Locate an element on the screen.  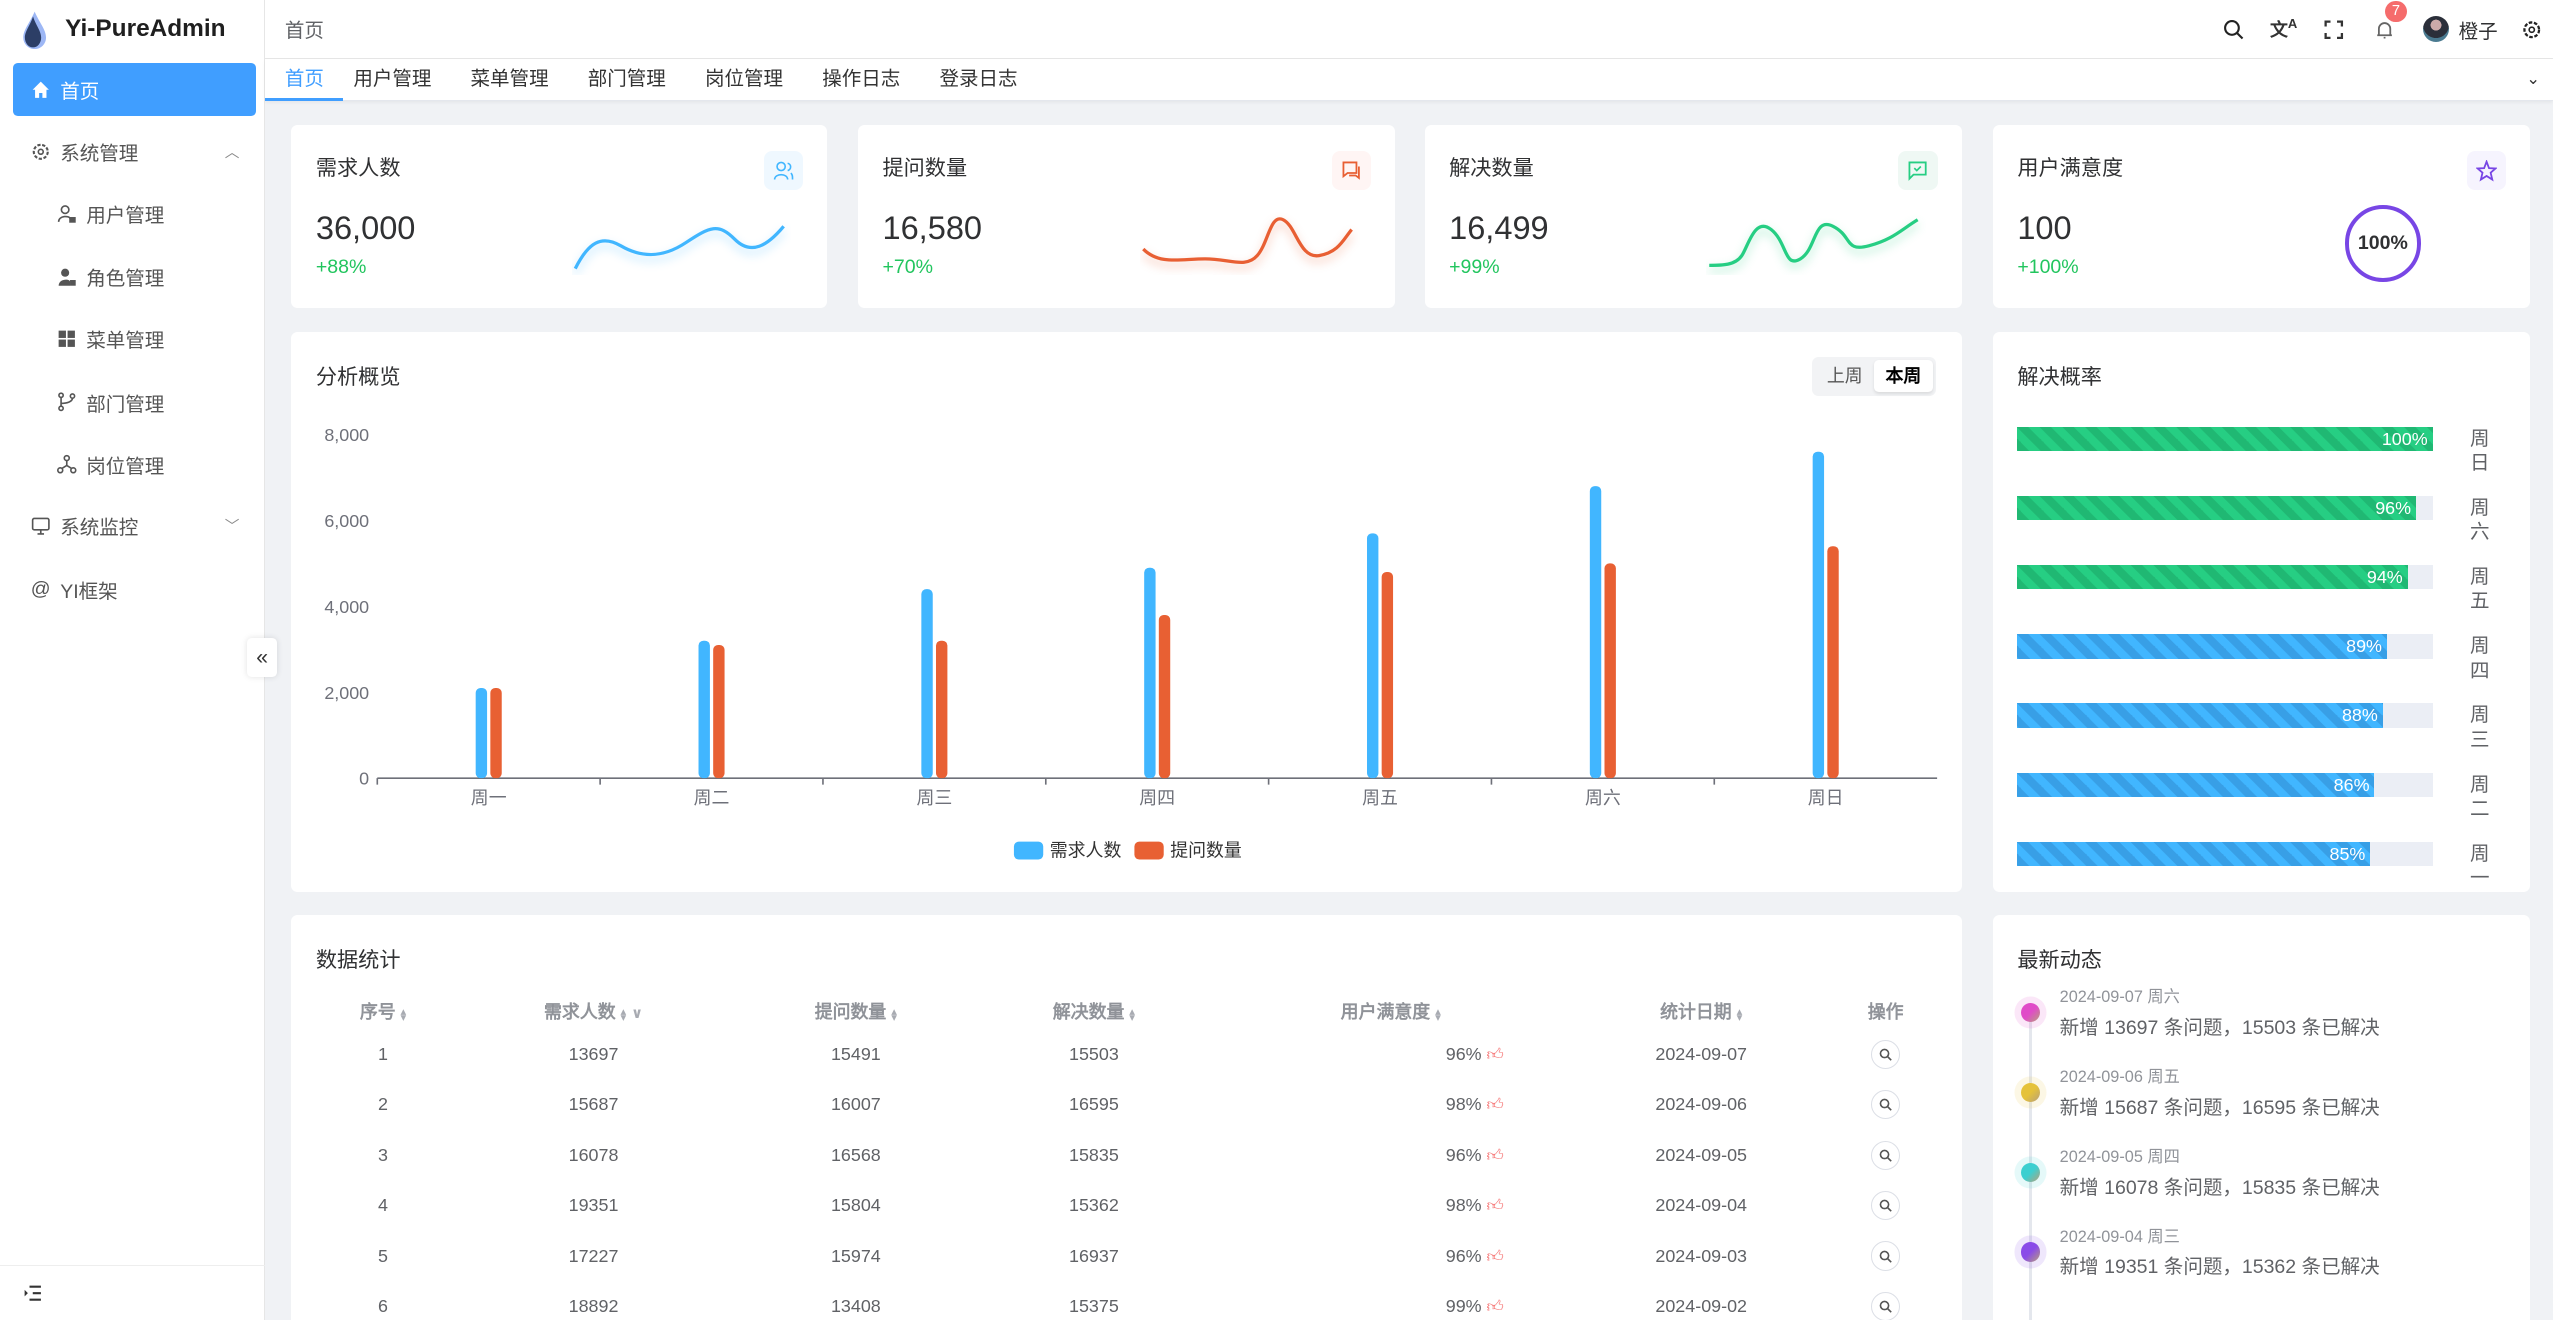
sidebar-item-departments: 部门管理 is located at coordinates (134, 402).